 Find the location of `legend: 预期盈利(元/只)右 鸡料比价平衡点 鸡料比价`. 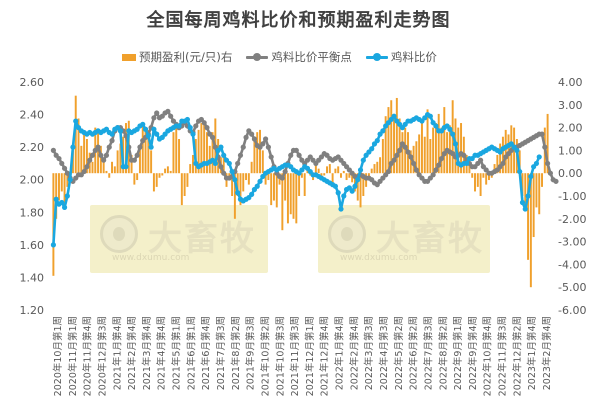

legend: 预期盈利(元/只)右 鸡料比价平衡点 鸡料比价 is located at coordinates (286, 57).